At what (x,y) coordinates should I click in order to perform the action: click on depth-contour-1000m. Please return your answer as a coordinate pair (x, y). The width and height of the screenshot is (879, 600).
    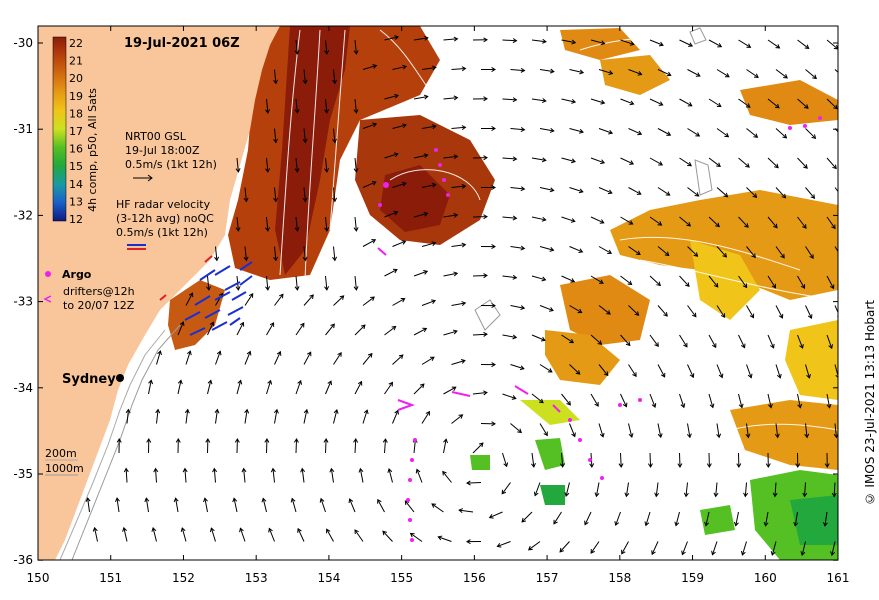
    Looking at the image, I should click on (126, 442).